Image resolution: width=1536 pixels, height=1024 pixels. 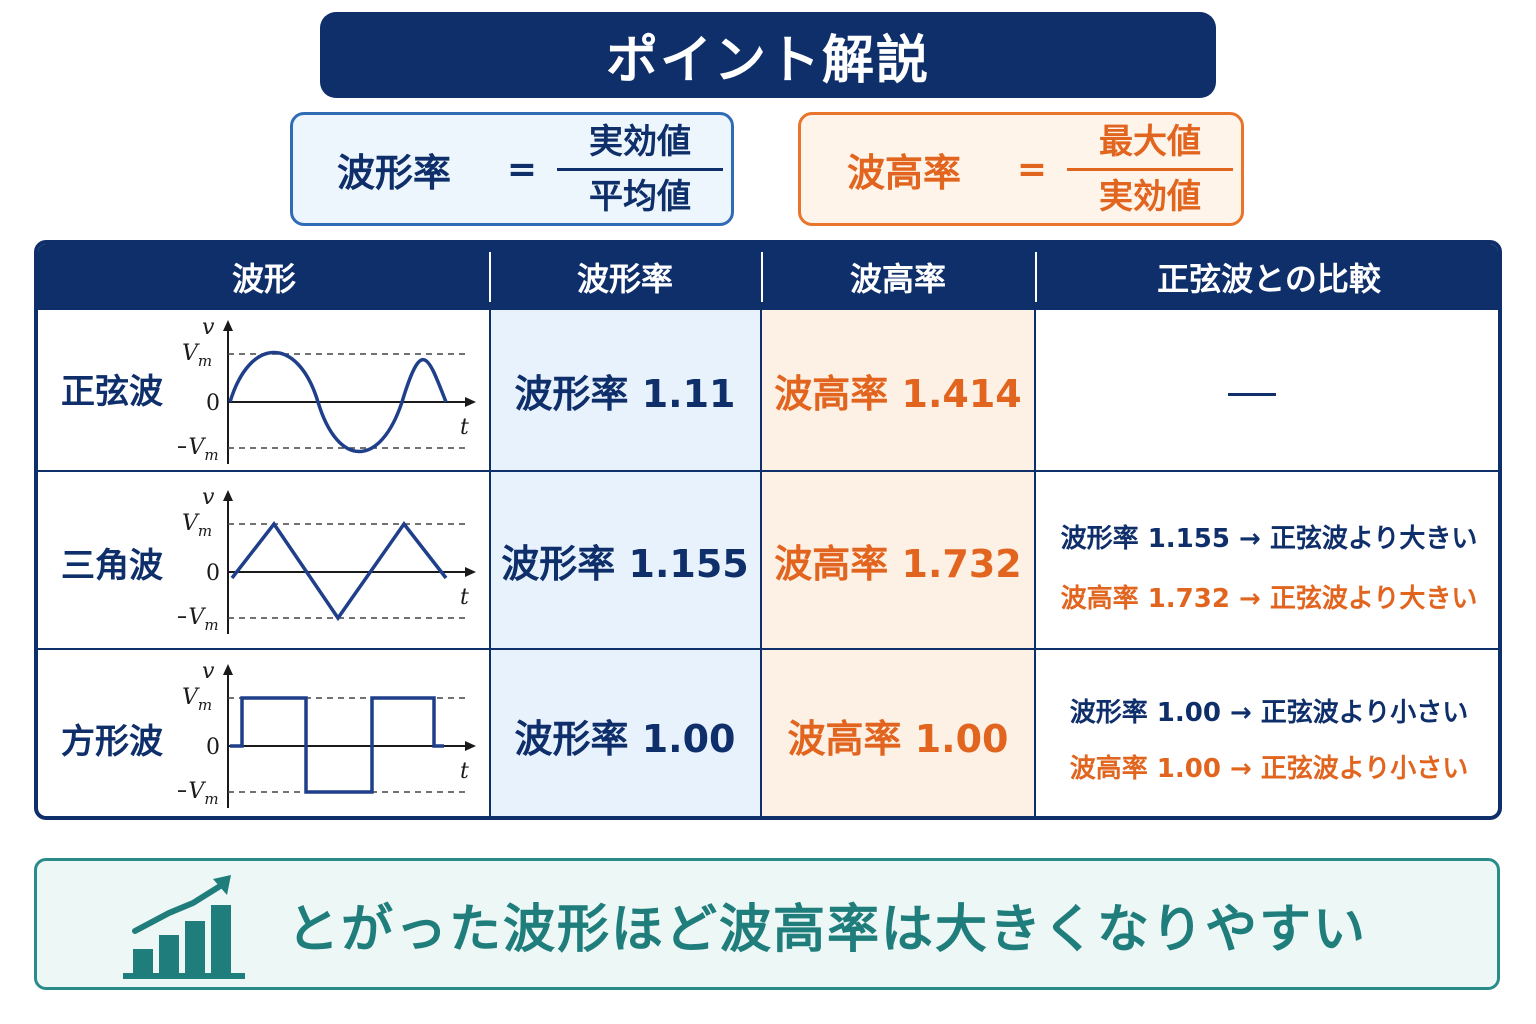 What do you see at coordinates (640, 141) in the screenshot?
I see `numerator: 実効値` at bounding box center [640, 141].